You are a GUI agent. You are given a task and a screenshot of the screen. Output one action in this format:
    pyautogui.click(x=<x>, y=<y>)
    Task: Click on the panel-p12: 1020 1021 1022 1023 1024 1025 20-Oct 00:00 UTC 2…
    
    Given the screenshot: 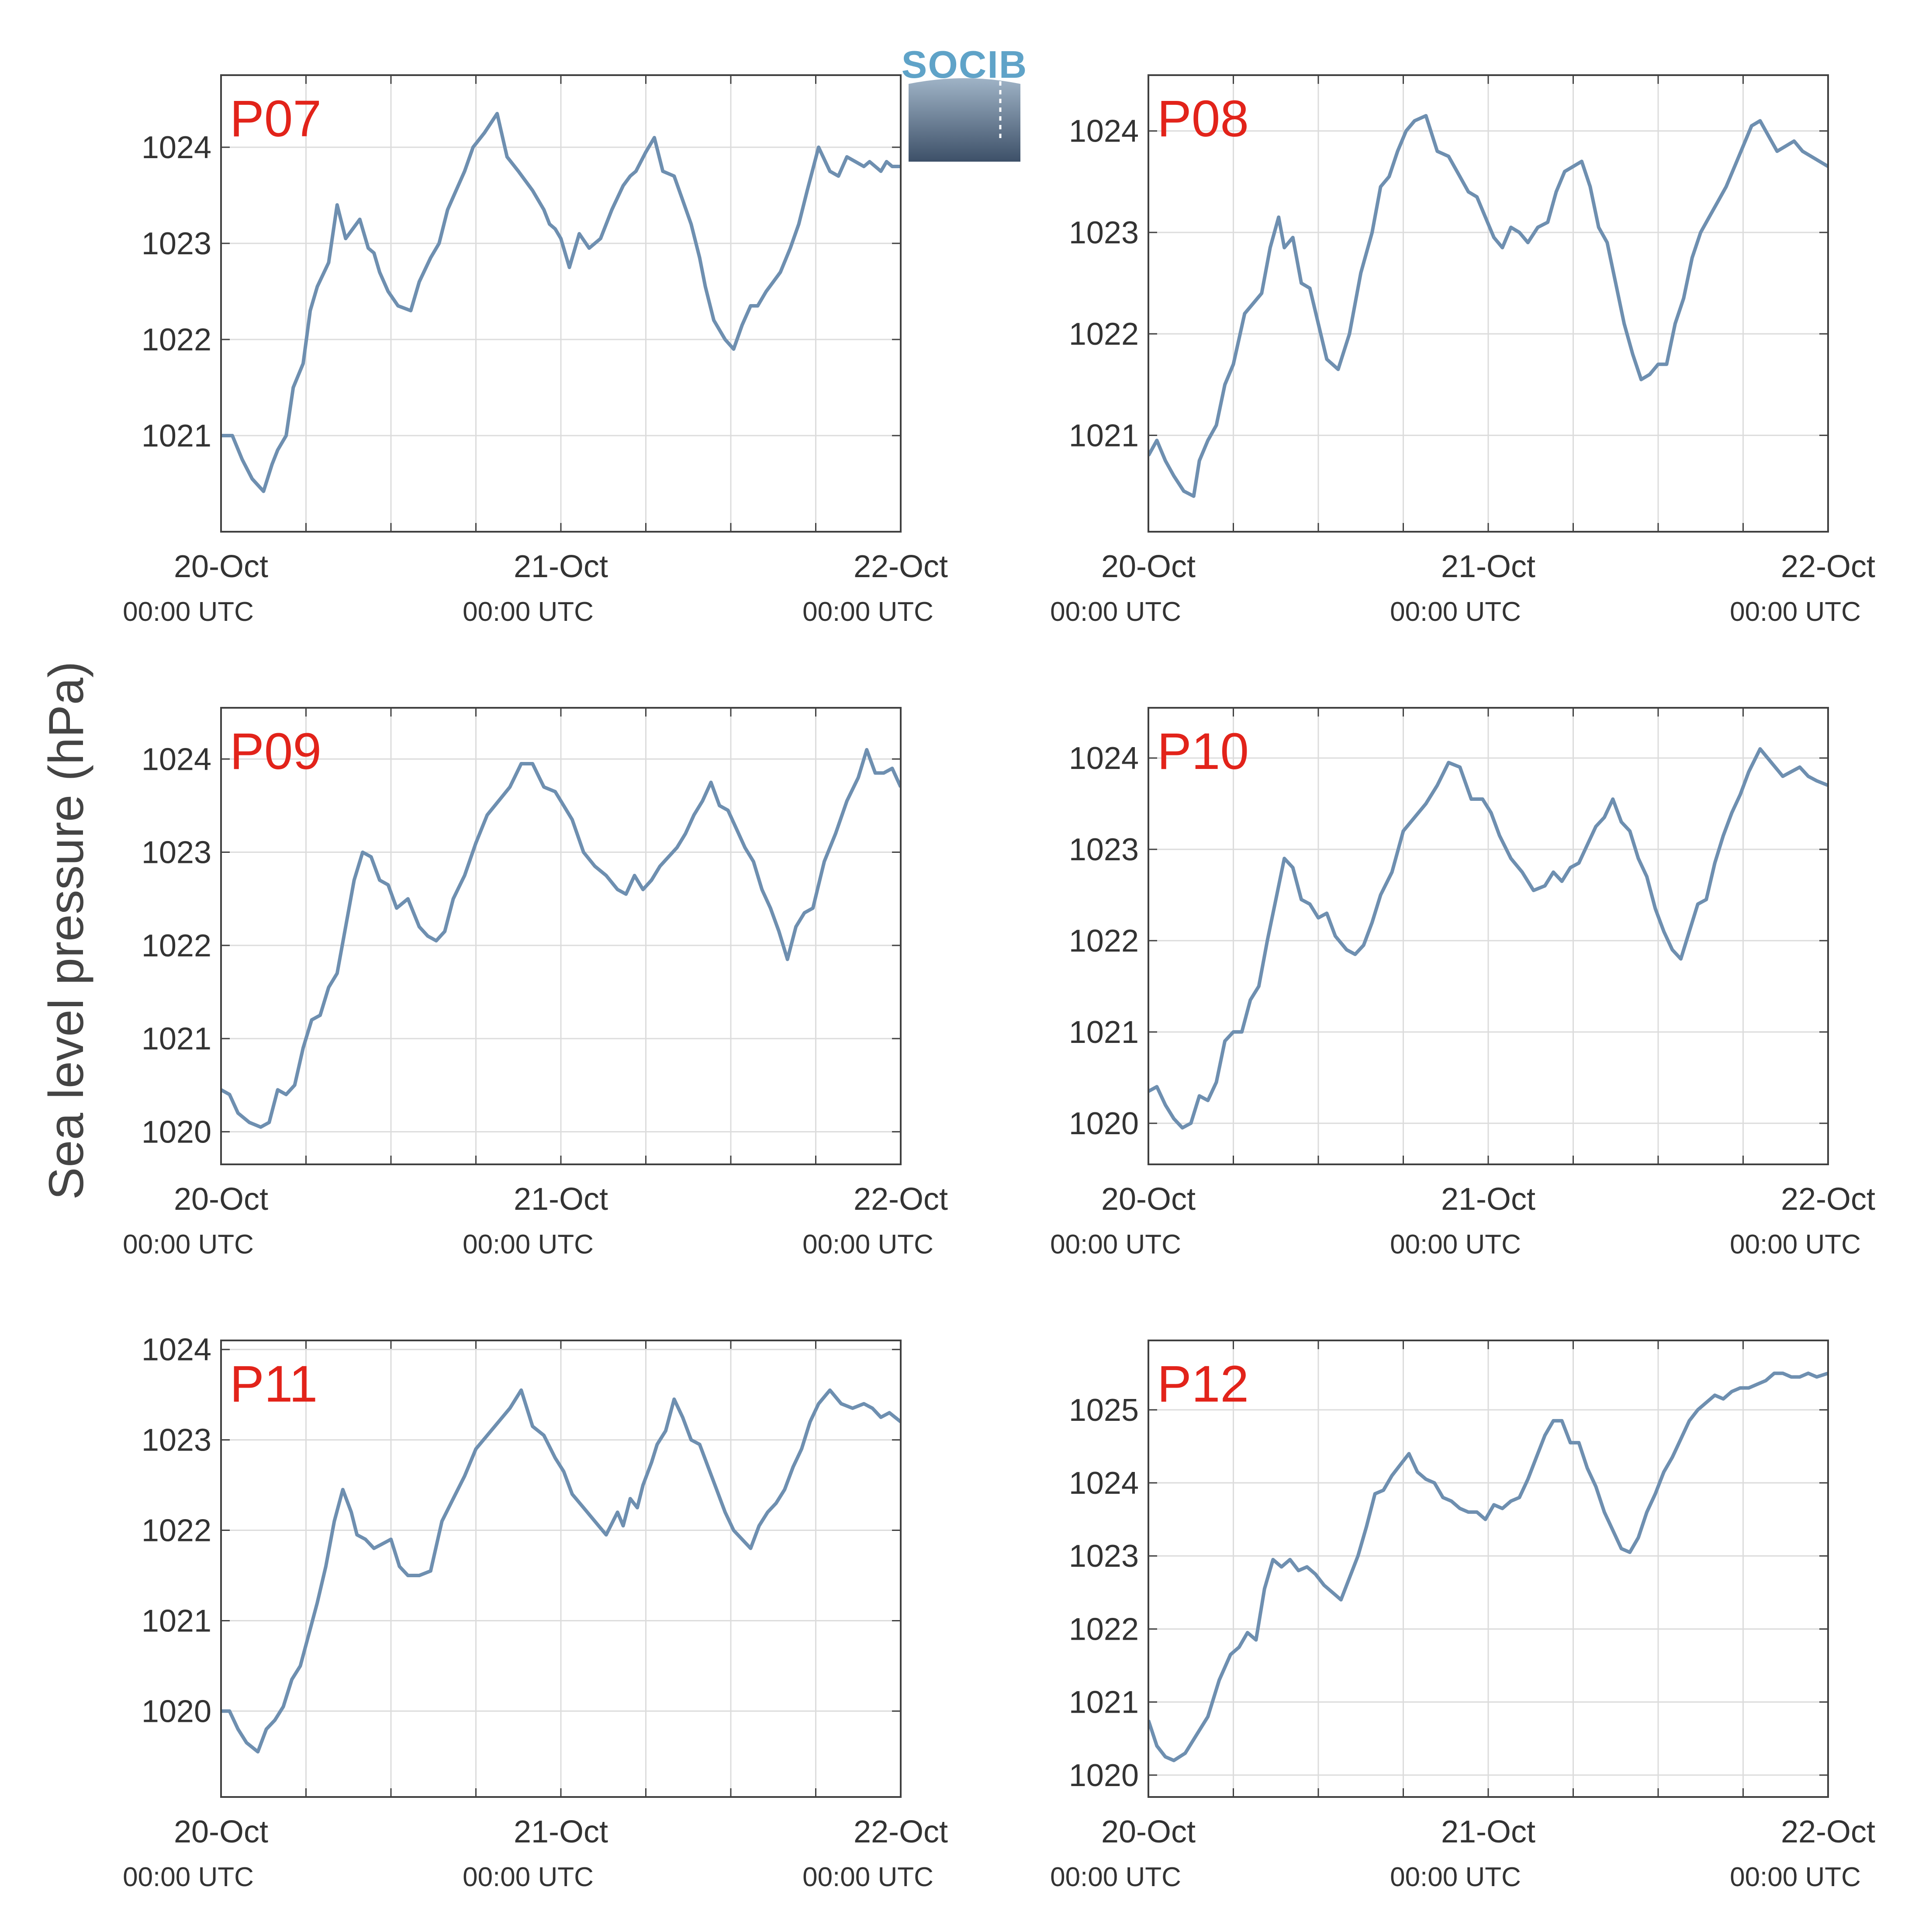 What is the action you would take?
    pyautogui.click(x=1463, y=1616)
    